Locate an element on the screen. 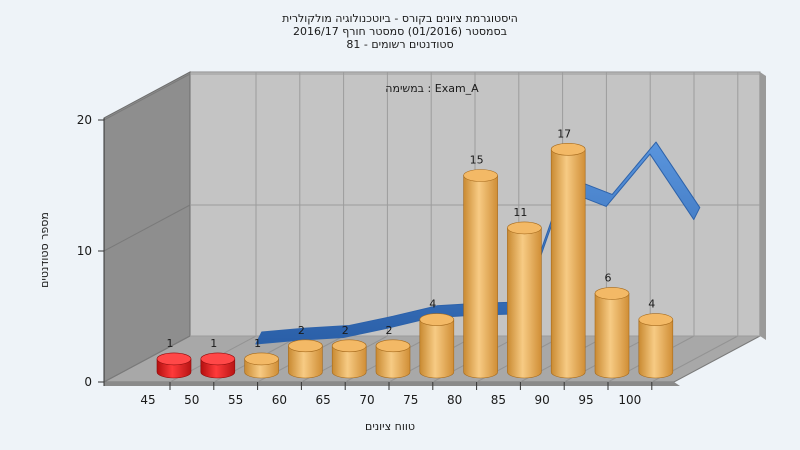 Image resolution: width=800 pixels, height=450 pixels. y-tick-label: 0 is located at coordinates (88, 382).